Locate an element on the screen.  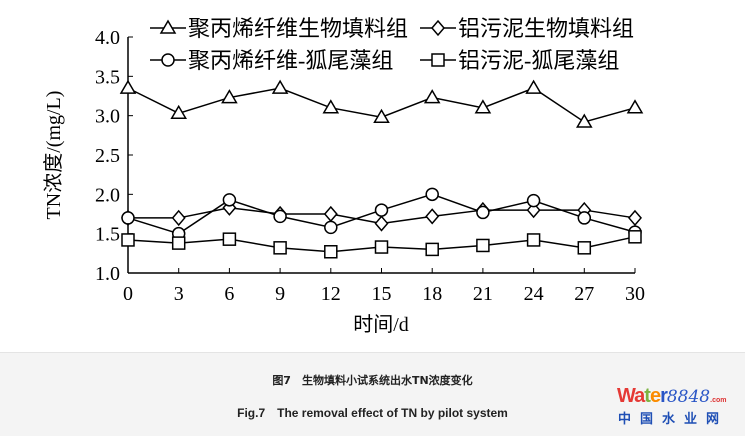
x-tick-label: 30 is located at coordinates (635, 294).